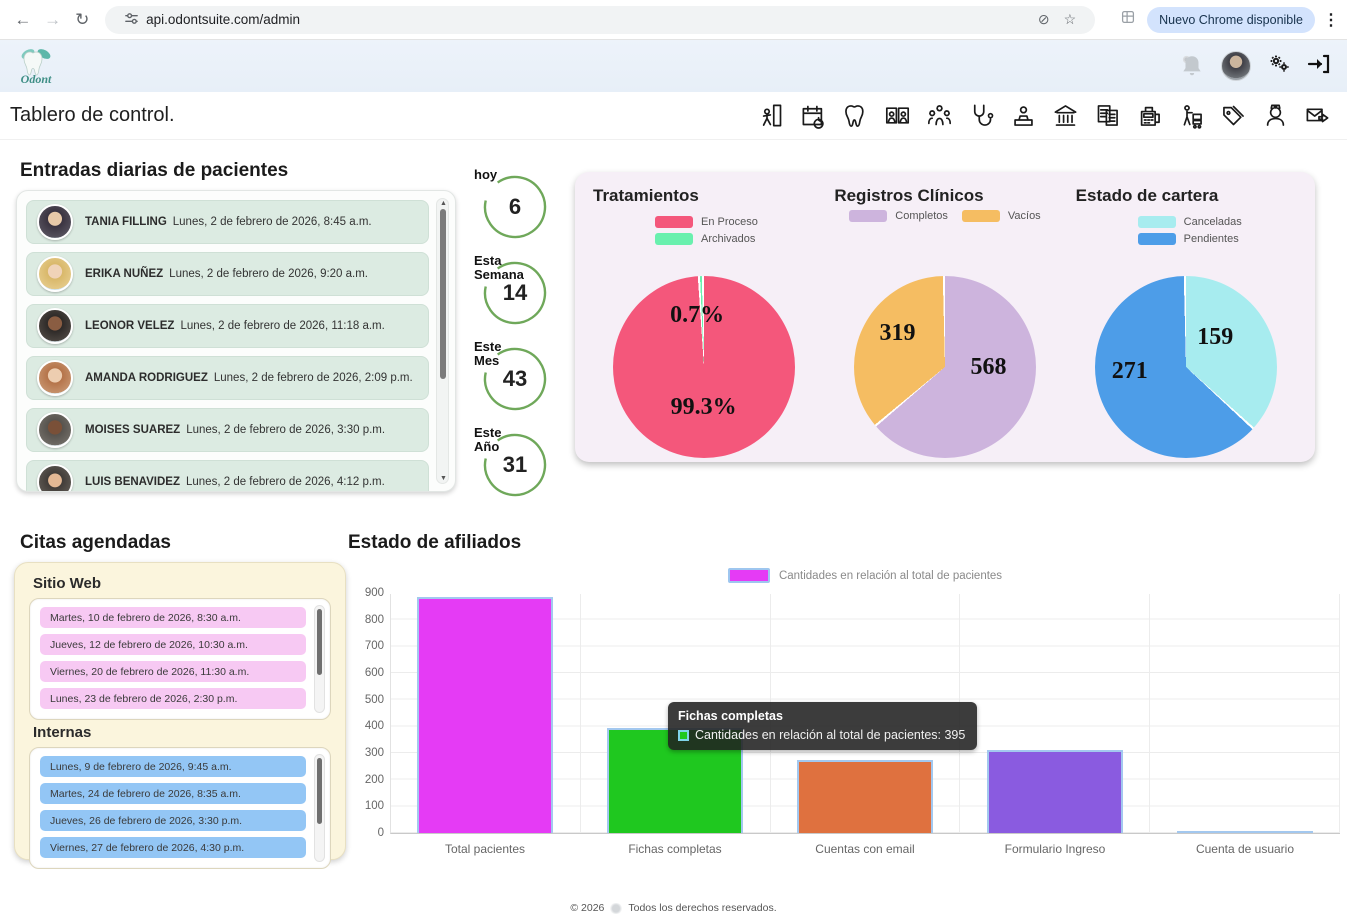 Image resolution: width=1347 pixels, height=918 pixels. What do you see at coordinates (126, 222) in the screenshot?
I see `patient-name: TANIA FILLING` at bounding box center [126, 222].